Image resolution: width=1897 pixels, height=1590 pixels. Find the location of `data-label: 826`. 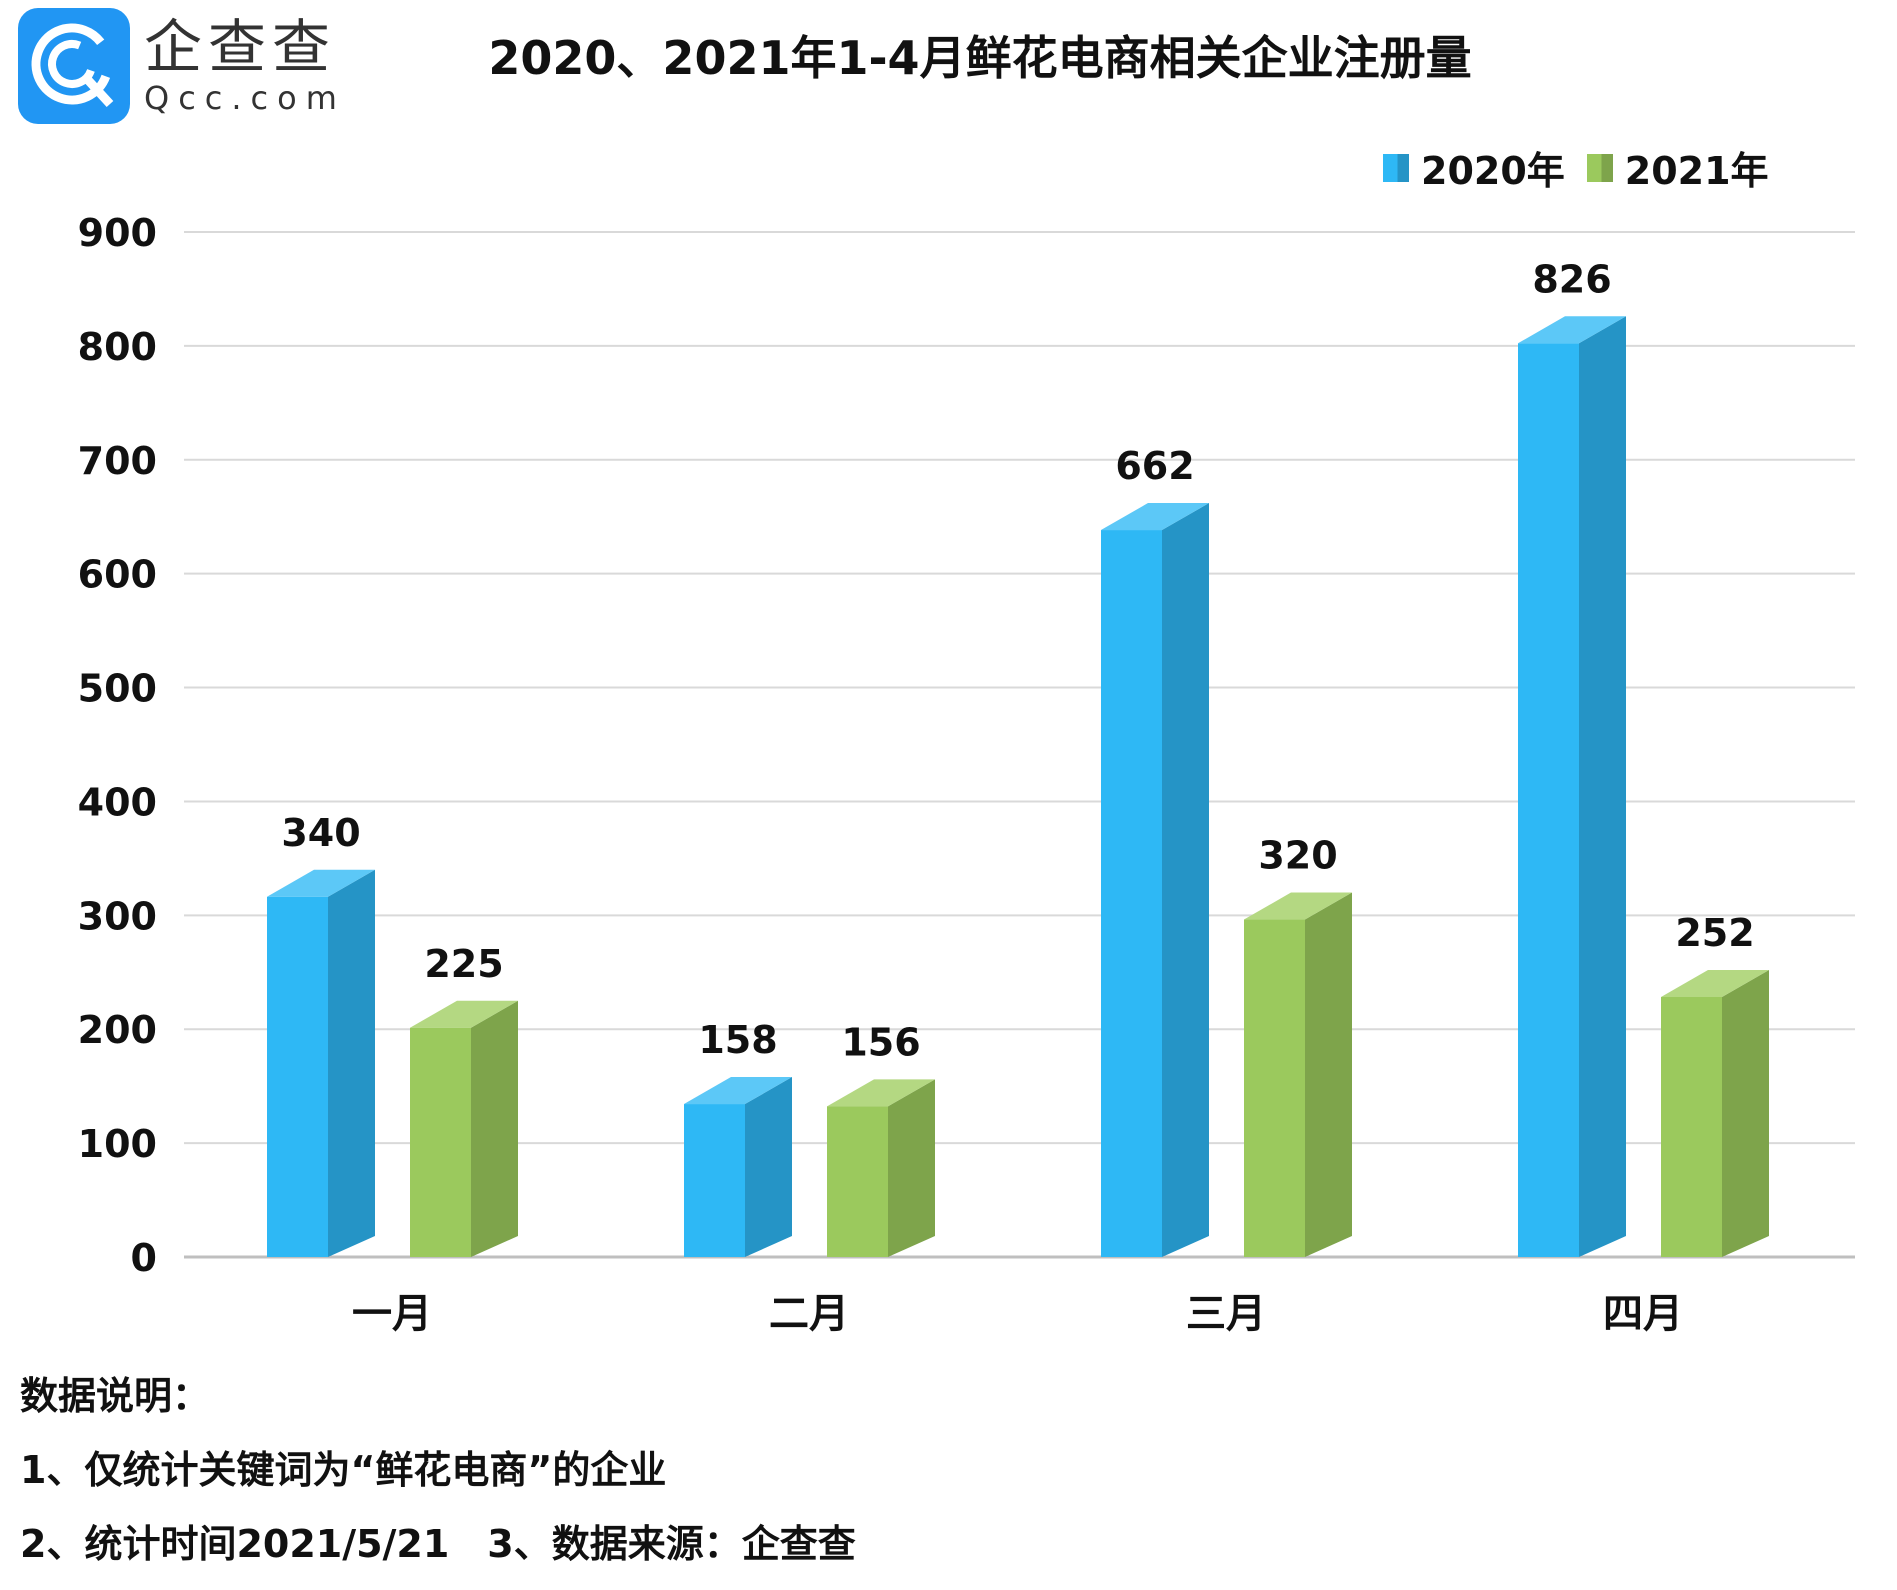

data-label: 826 is located at coordinates (1571, 279).